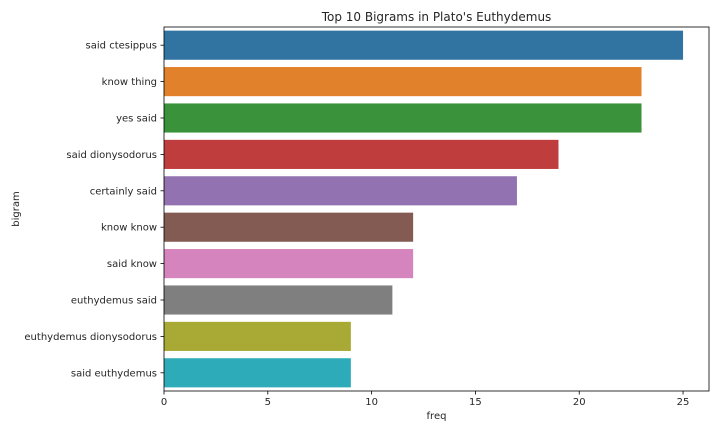 This screenshot has width=720, height=432. Describe the element at coordinates (129, 228) in the screenshot. I see `y-tick-label: know know` at that location.